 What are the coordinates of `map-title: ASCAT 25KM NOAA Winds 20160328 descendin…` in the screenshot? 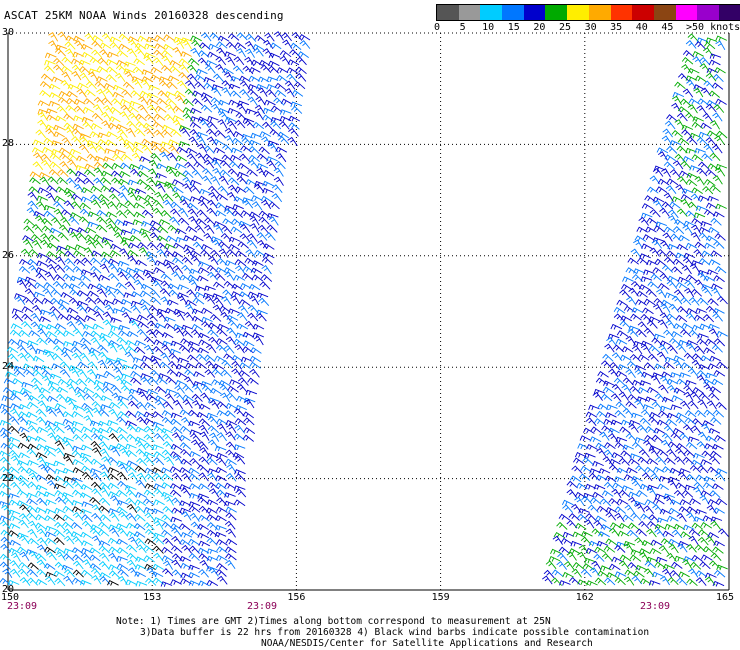 It's located at (144, 15).